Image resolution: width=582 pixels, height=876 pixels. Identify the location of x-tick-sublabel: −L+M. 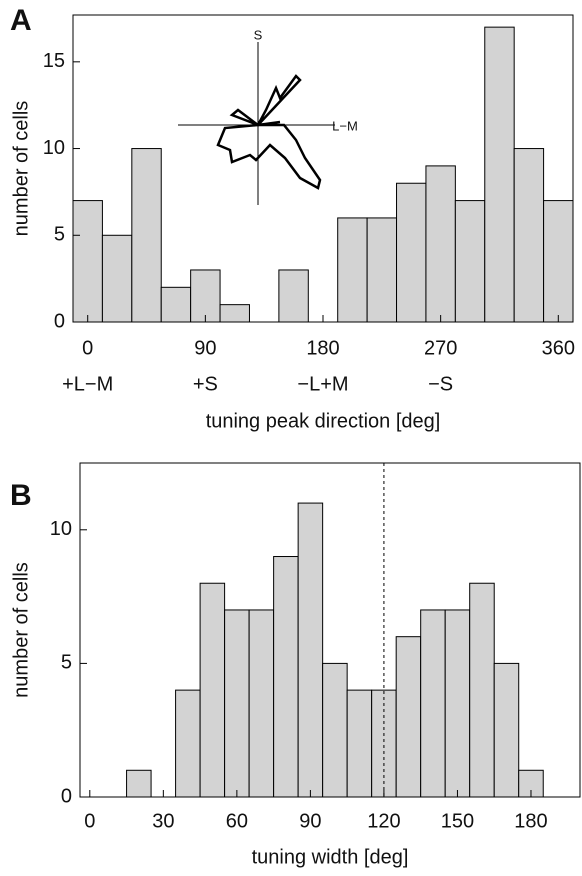
(322, 384).